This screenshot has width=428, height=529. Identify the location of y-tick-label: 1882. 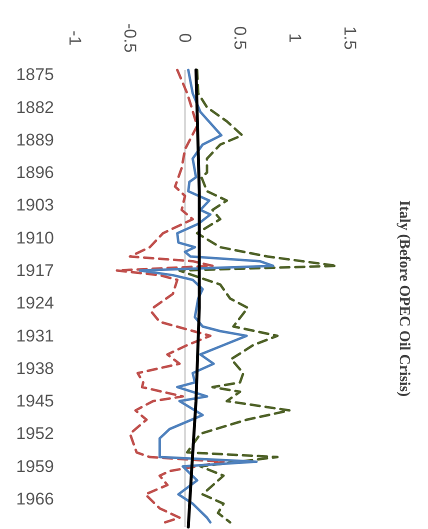
(35, 107).